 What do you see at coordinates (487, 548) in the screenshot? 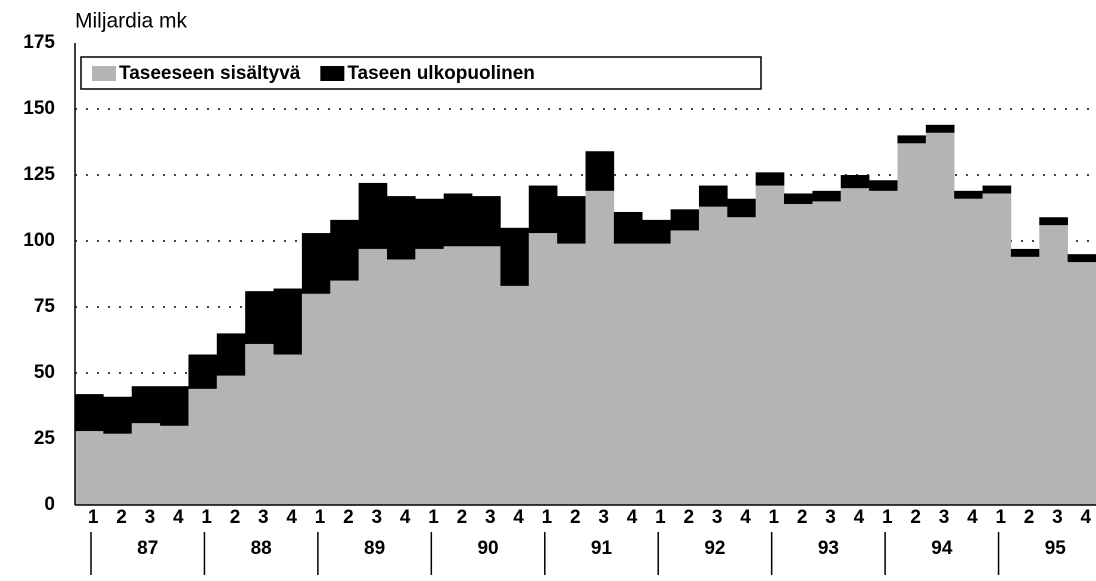
I see `year-label: 90` at bounding box center [487, 548].